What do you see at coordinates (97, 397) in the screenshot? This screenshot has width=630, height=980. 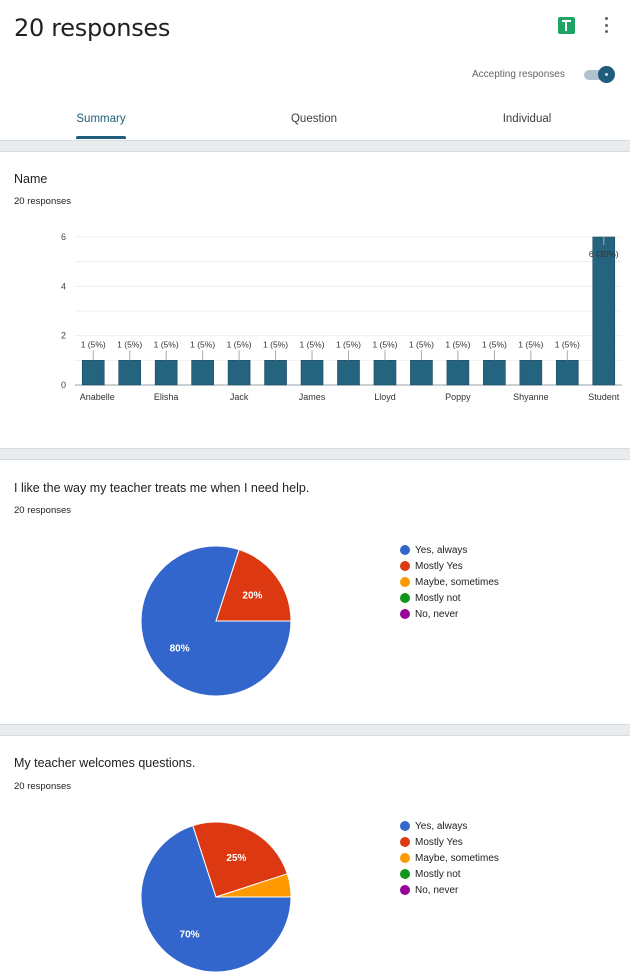 I see `svg-text: Anabelle` at bounding box center [97, 397].